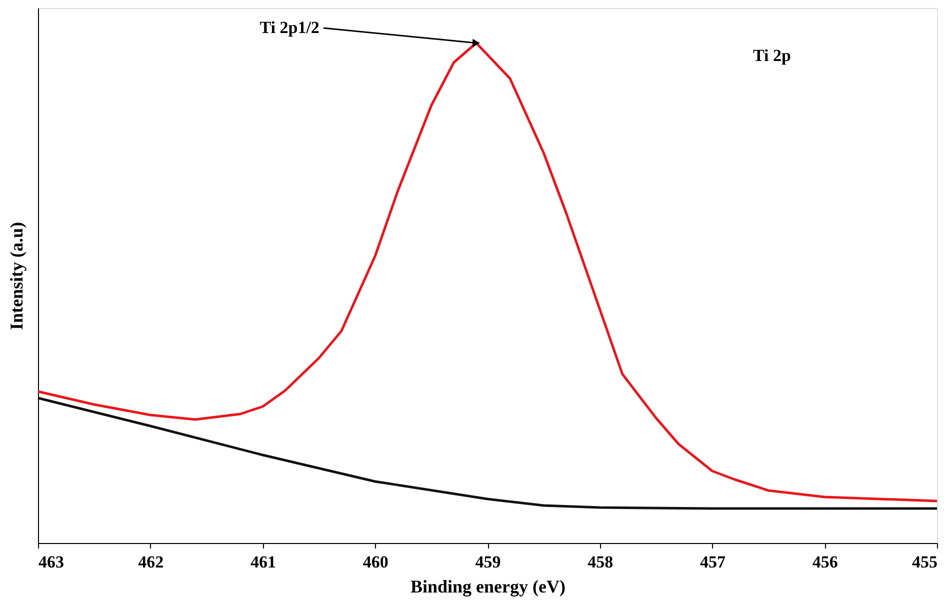 This screenshot has width=947, height=604. I want to click on x-tick-label: 462, so click(151, 562).